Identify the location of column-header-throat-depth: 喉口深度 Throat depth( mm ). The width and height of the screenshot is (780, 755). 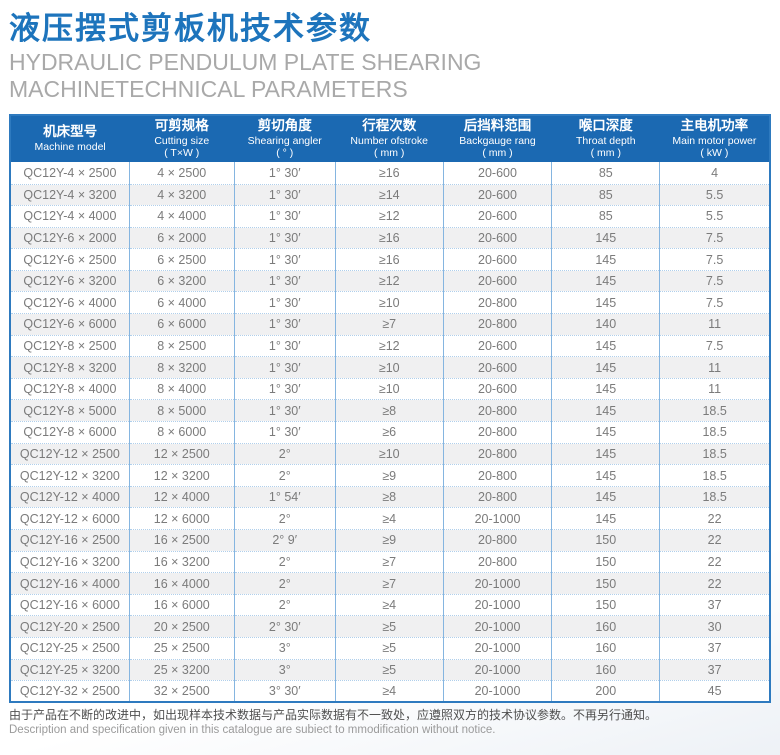
(605, 139).